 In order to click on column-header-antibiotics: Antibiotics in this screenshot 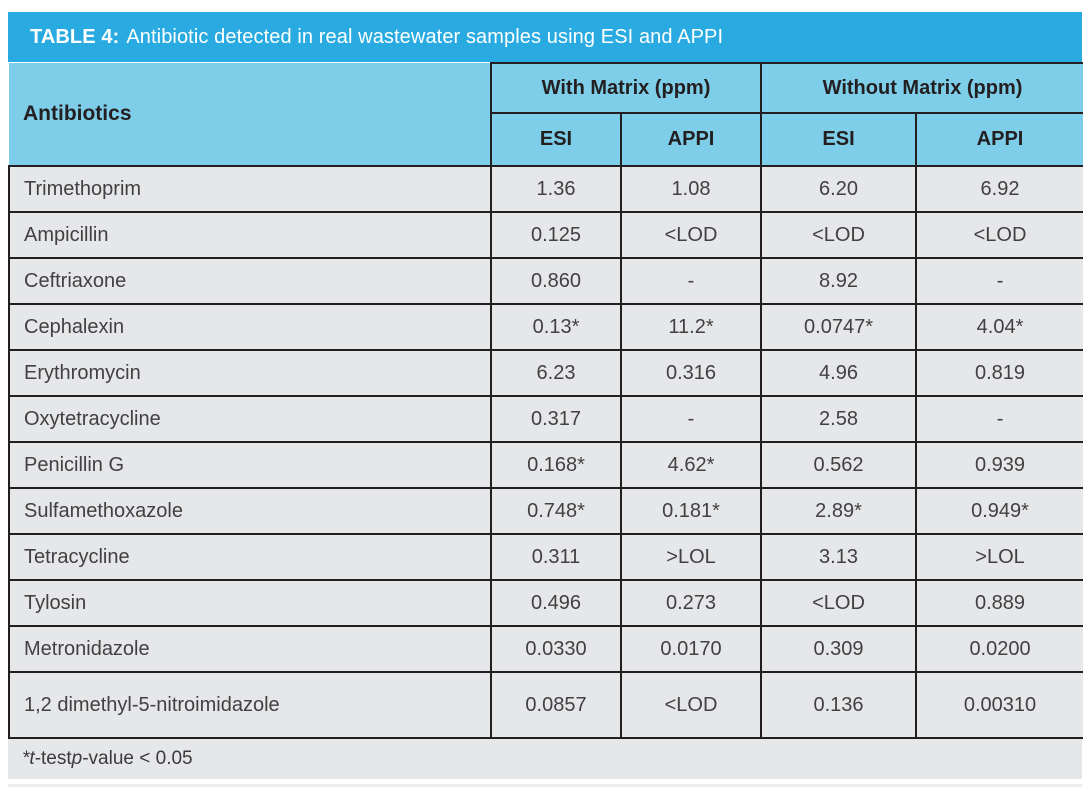, I will do `click(250, 115)`.